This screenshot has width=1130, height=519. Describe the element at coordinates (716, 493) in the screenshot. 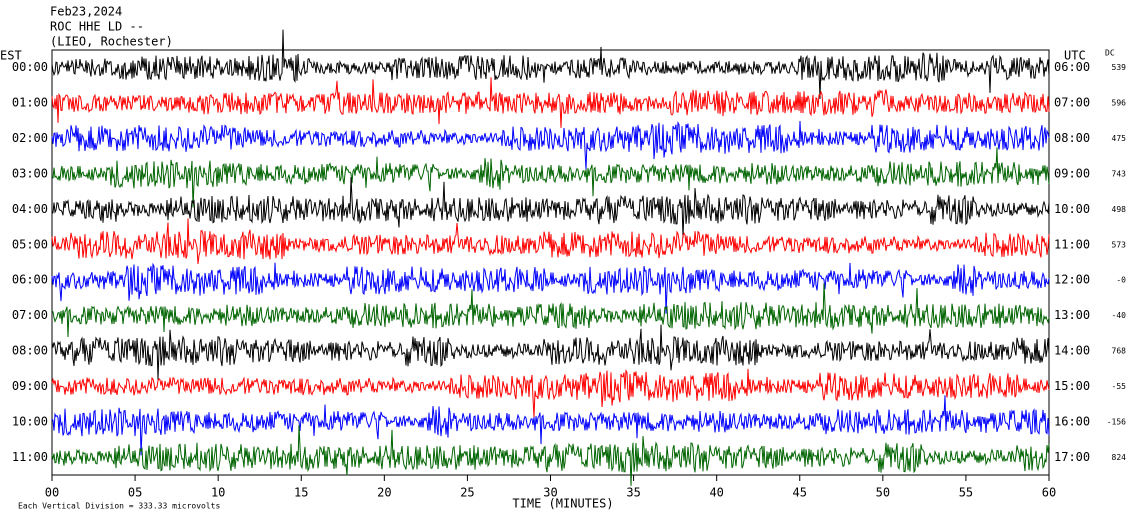

I see `x-tick-label: 40` at that location.